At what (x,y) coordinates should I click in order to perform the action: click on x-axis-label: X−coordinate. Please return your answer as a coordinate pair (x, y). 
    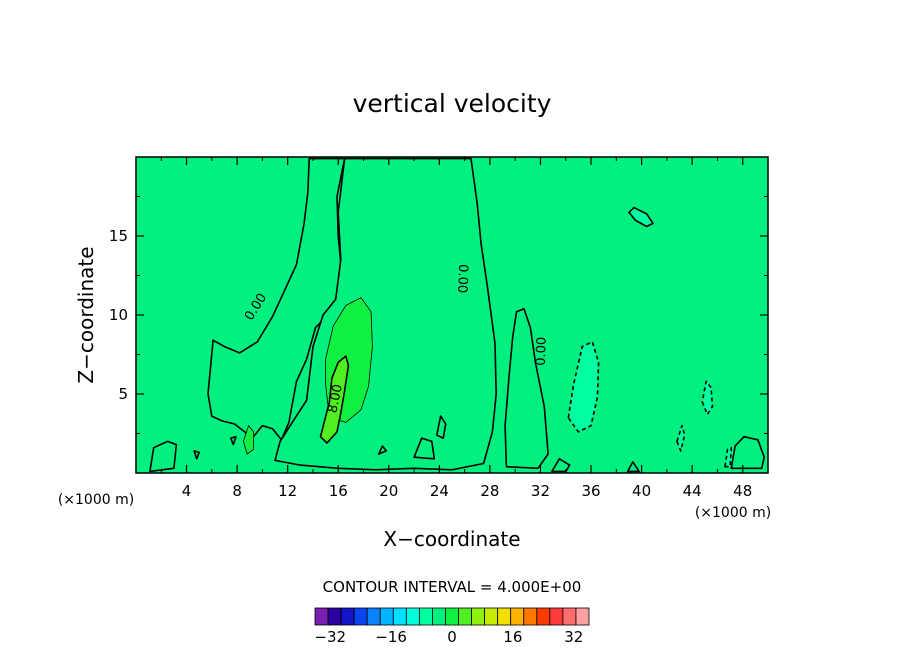
    Looking at the image, I should click on (451, 539).